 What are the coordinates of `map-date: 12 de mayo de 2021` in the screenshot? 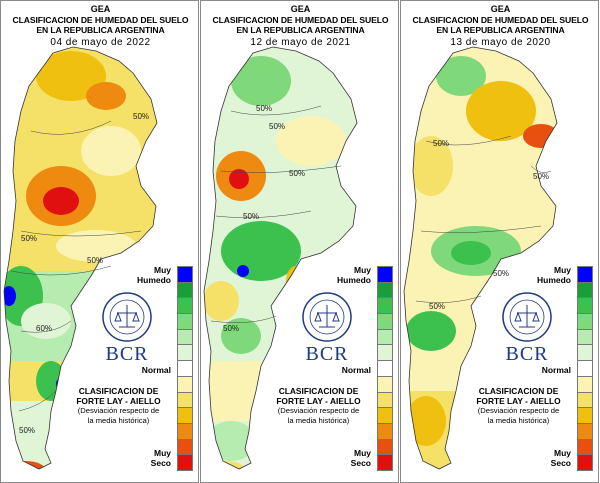 It's located at (300, 42).